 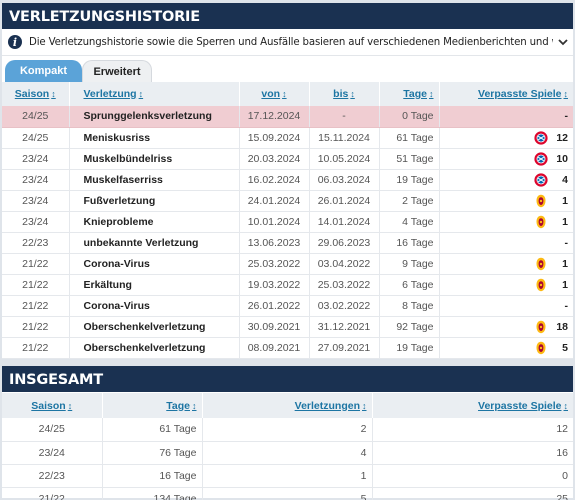 What do you see at coordinates (562, 137) in the screenshot?
I see `missed-games-value: 12` at bounding box center [562, 137].